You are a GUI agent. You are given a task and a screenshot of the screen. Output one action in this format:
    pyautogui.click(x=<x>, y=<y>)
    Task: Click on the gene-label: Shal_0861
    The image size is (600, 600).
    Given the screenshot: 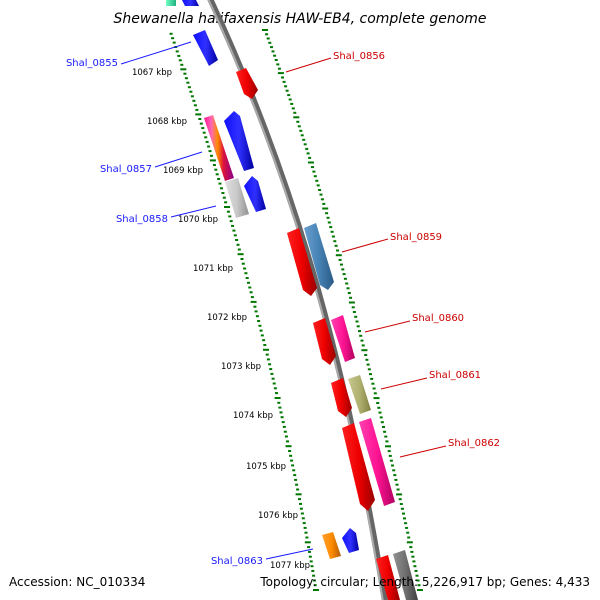 What is the action you would take?
    pyautogui.click(x=455, y=375)
    